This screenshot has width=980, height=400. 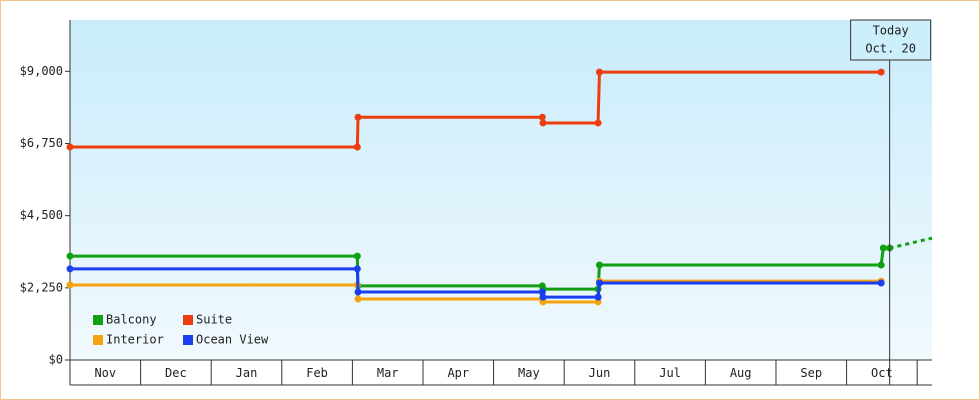 What do you see at coordinates (891, 31) in the screenshot?
I see `today-label: Today` at bounding box center [891, 31].